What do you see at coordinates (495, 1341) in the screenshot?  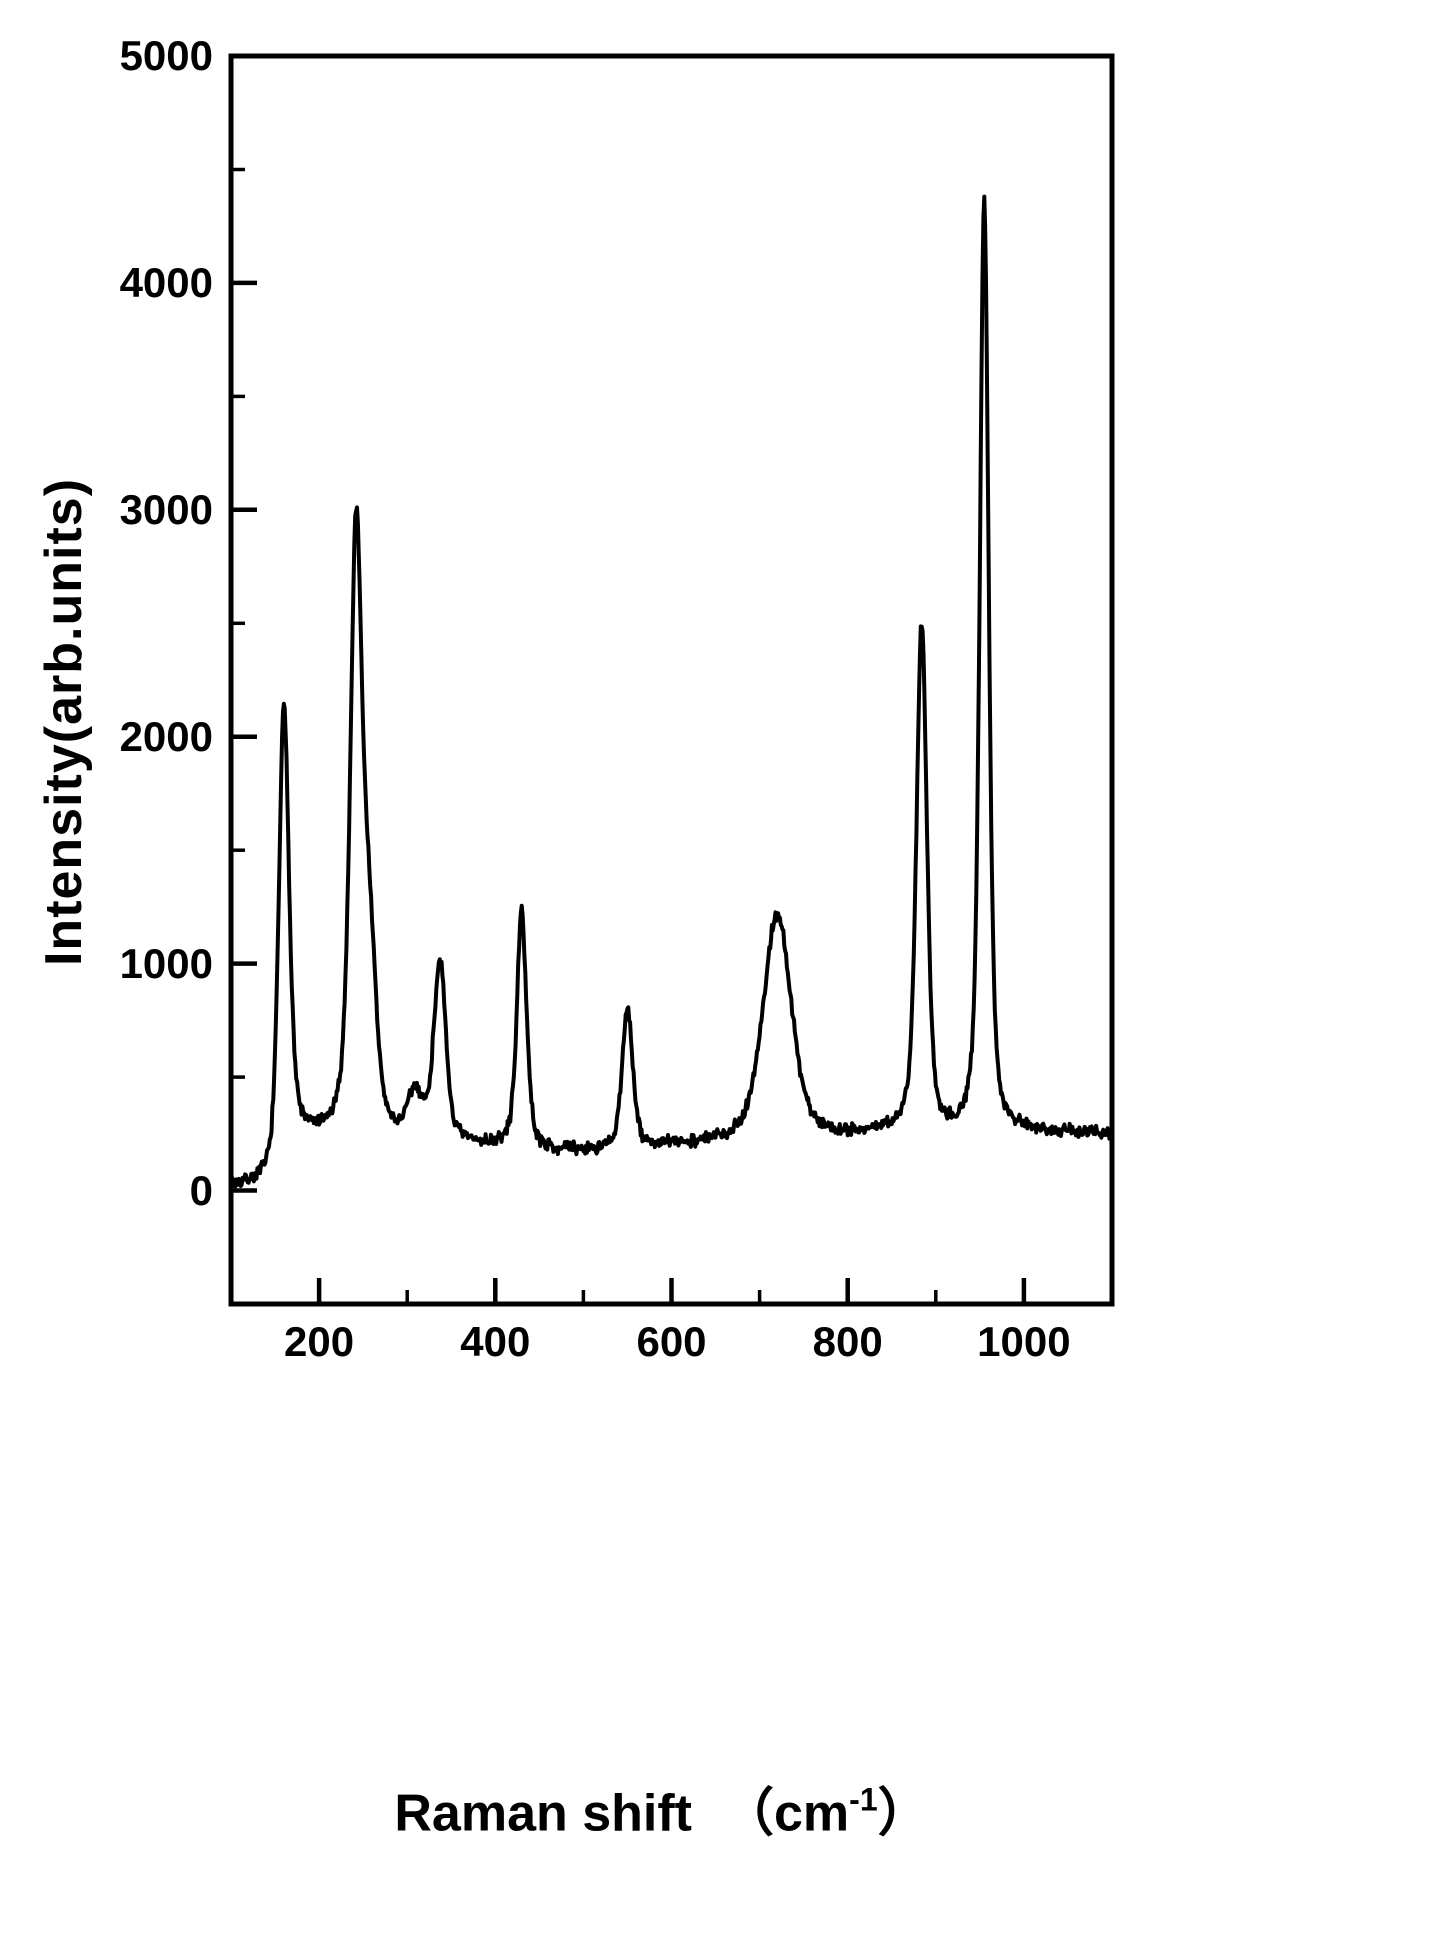 I see `x-tick-label: 400` at bounding box center [495, 1341].